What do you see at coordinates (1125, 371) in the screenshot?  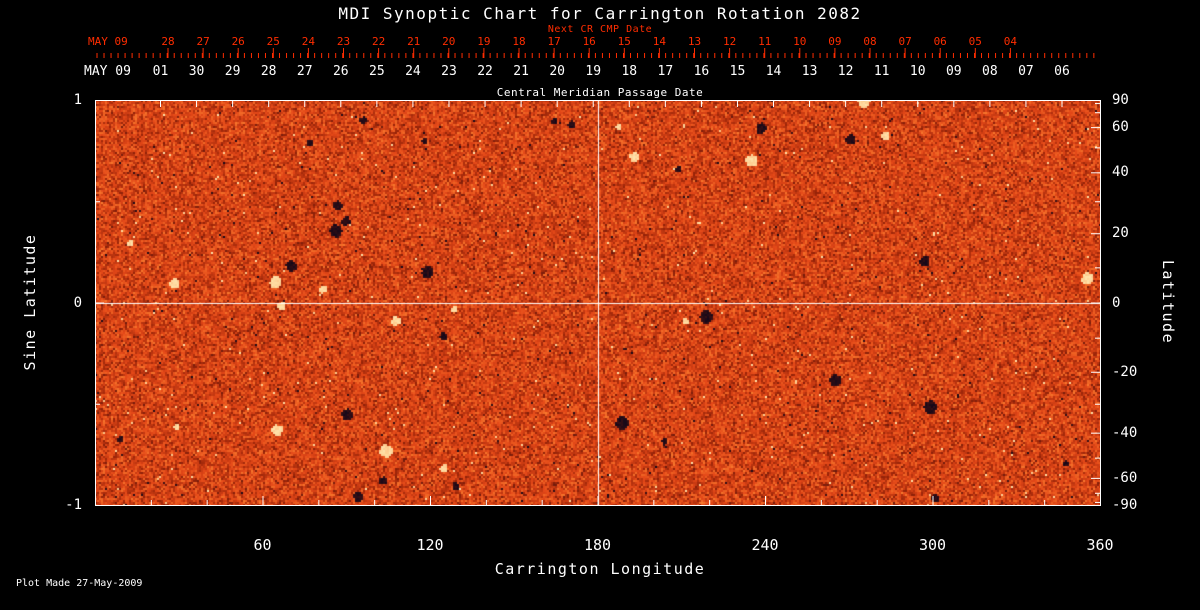 I see `latitude-tick-label: -20` at bounding box center [1125, 371].